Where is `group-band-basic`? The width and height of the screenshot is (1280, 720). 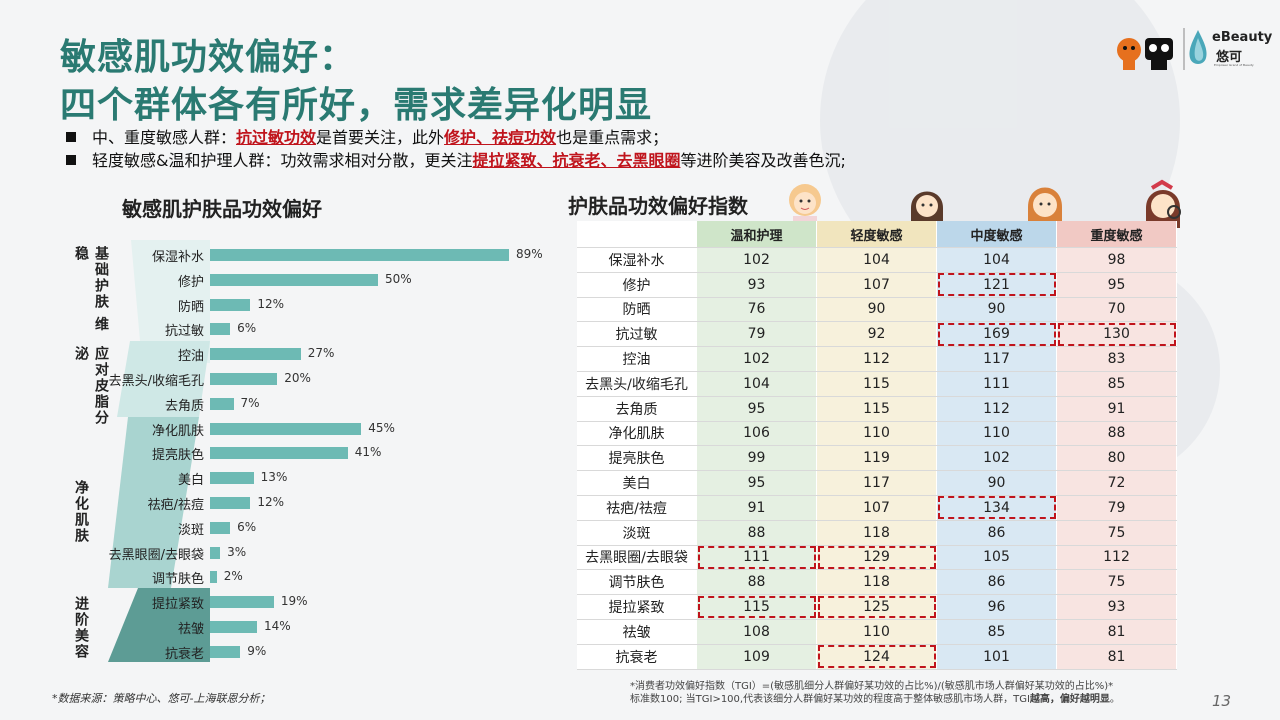
group-band-basic is located at coordinates (170, 301).